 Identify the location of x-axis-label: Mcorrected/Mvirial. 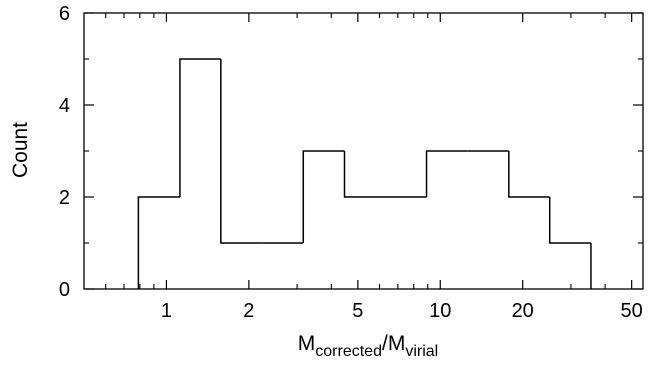
(368, 346).